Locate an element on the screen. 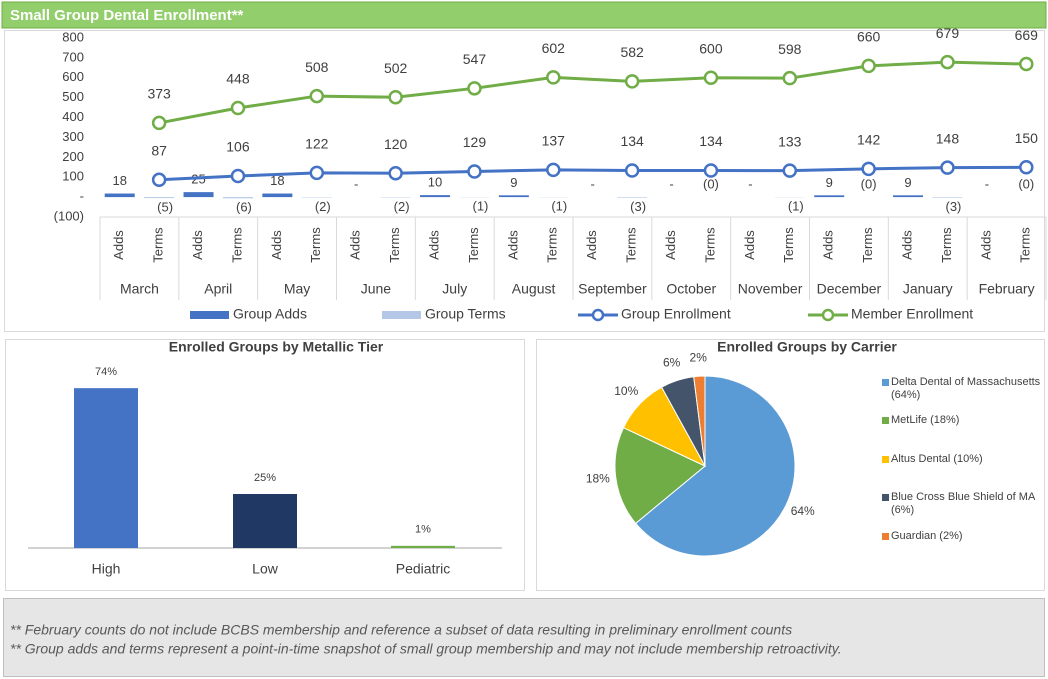 The image size is (1048, 679). x-tick-label: January is located at coordinates (928, 289).